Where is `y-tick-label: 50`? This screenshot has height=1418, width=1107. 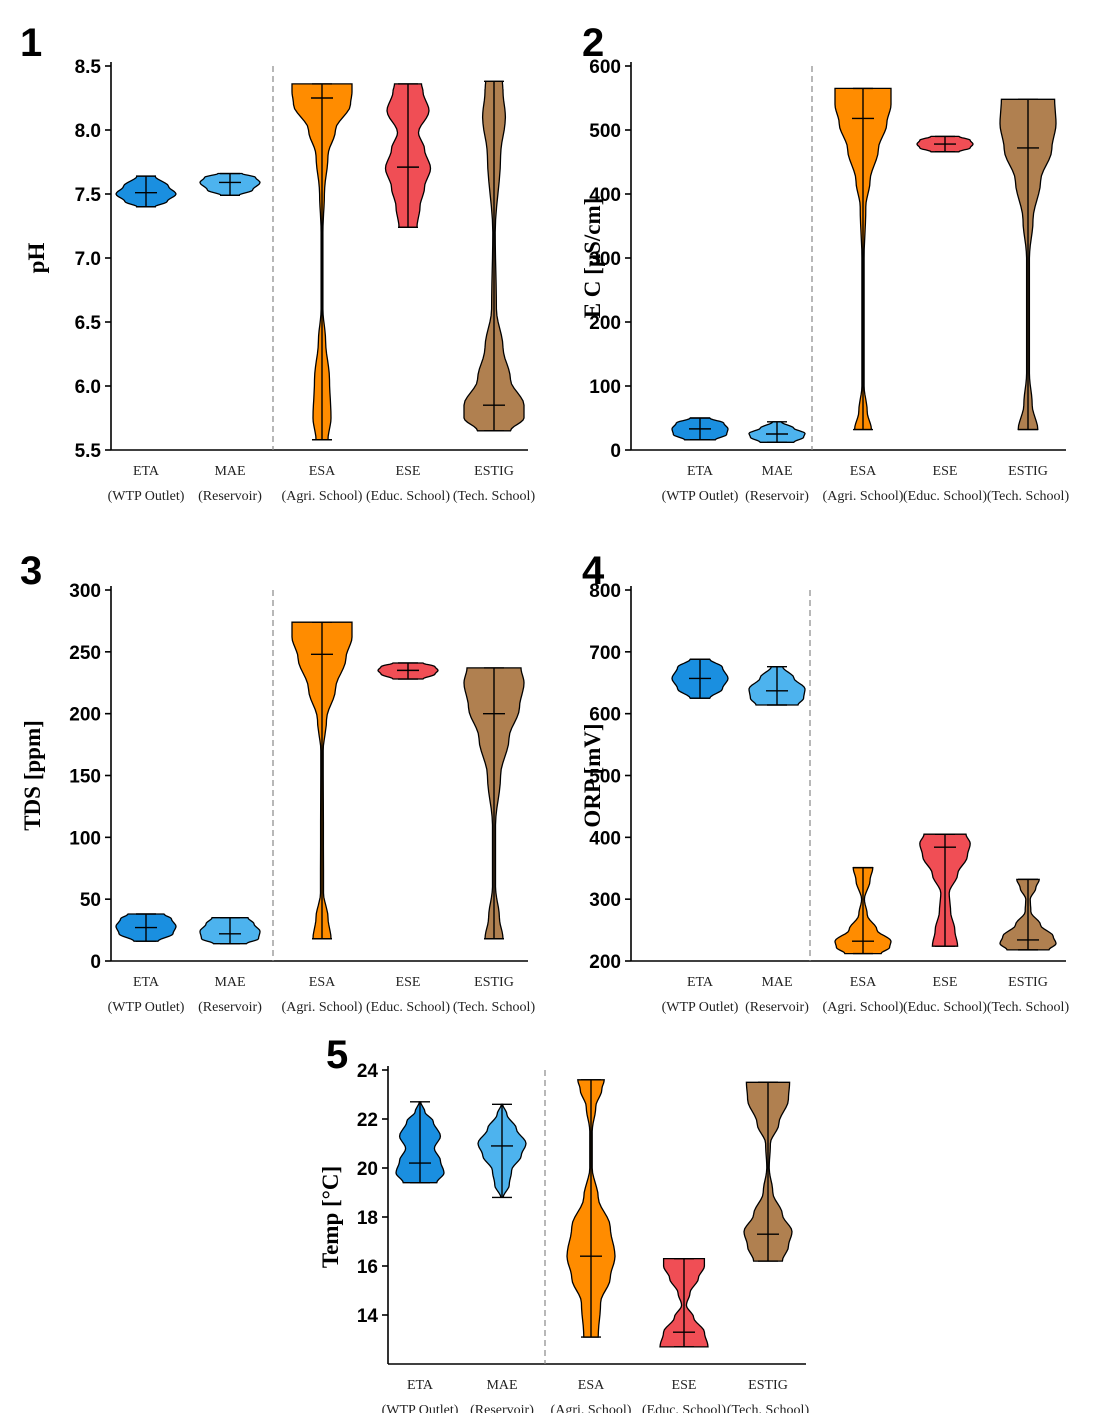
y-tick-label: 50 is located at coordinates (90, 900).